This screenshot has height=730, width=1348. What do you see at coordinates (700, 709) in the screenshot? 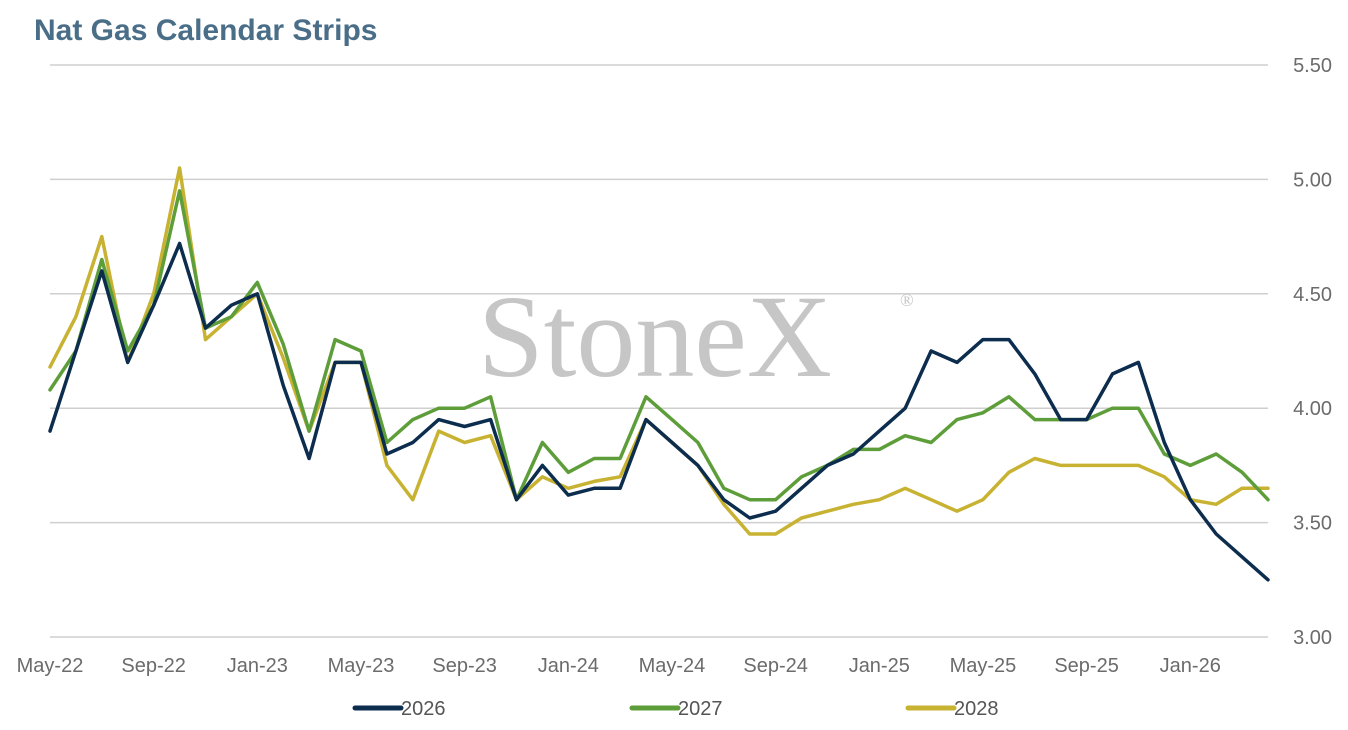
I see `legend-label-2027: 2027` at bounding box center [700, 709].